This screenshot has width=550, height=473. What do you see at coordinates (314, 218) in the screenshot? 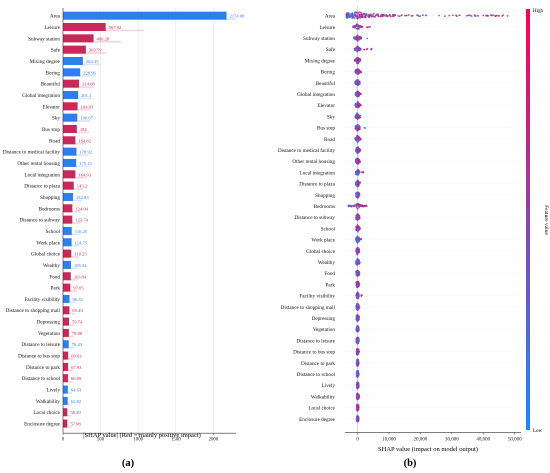
I see `panel-b-feature-label: Distance to subway` at bounding box center [314, 218].